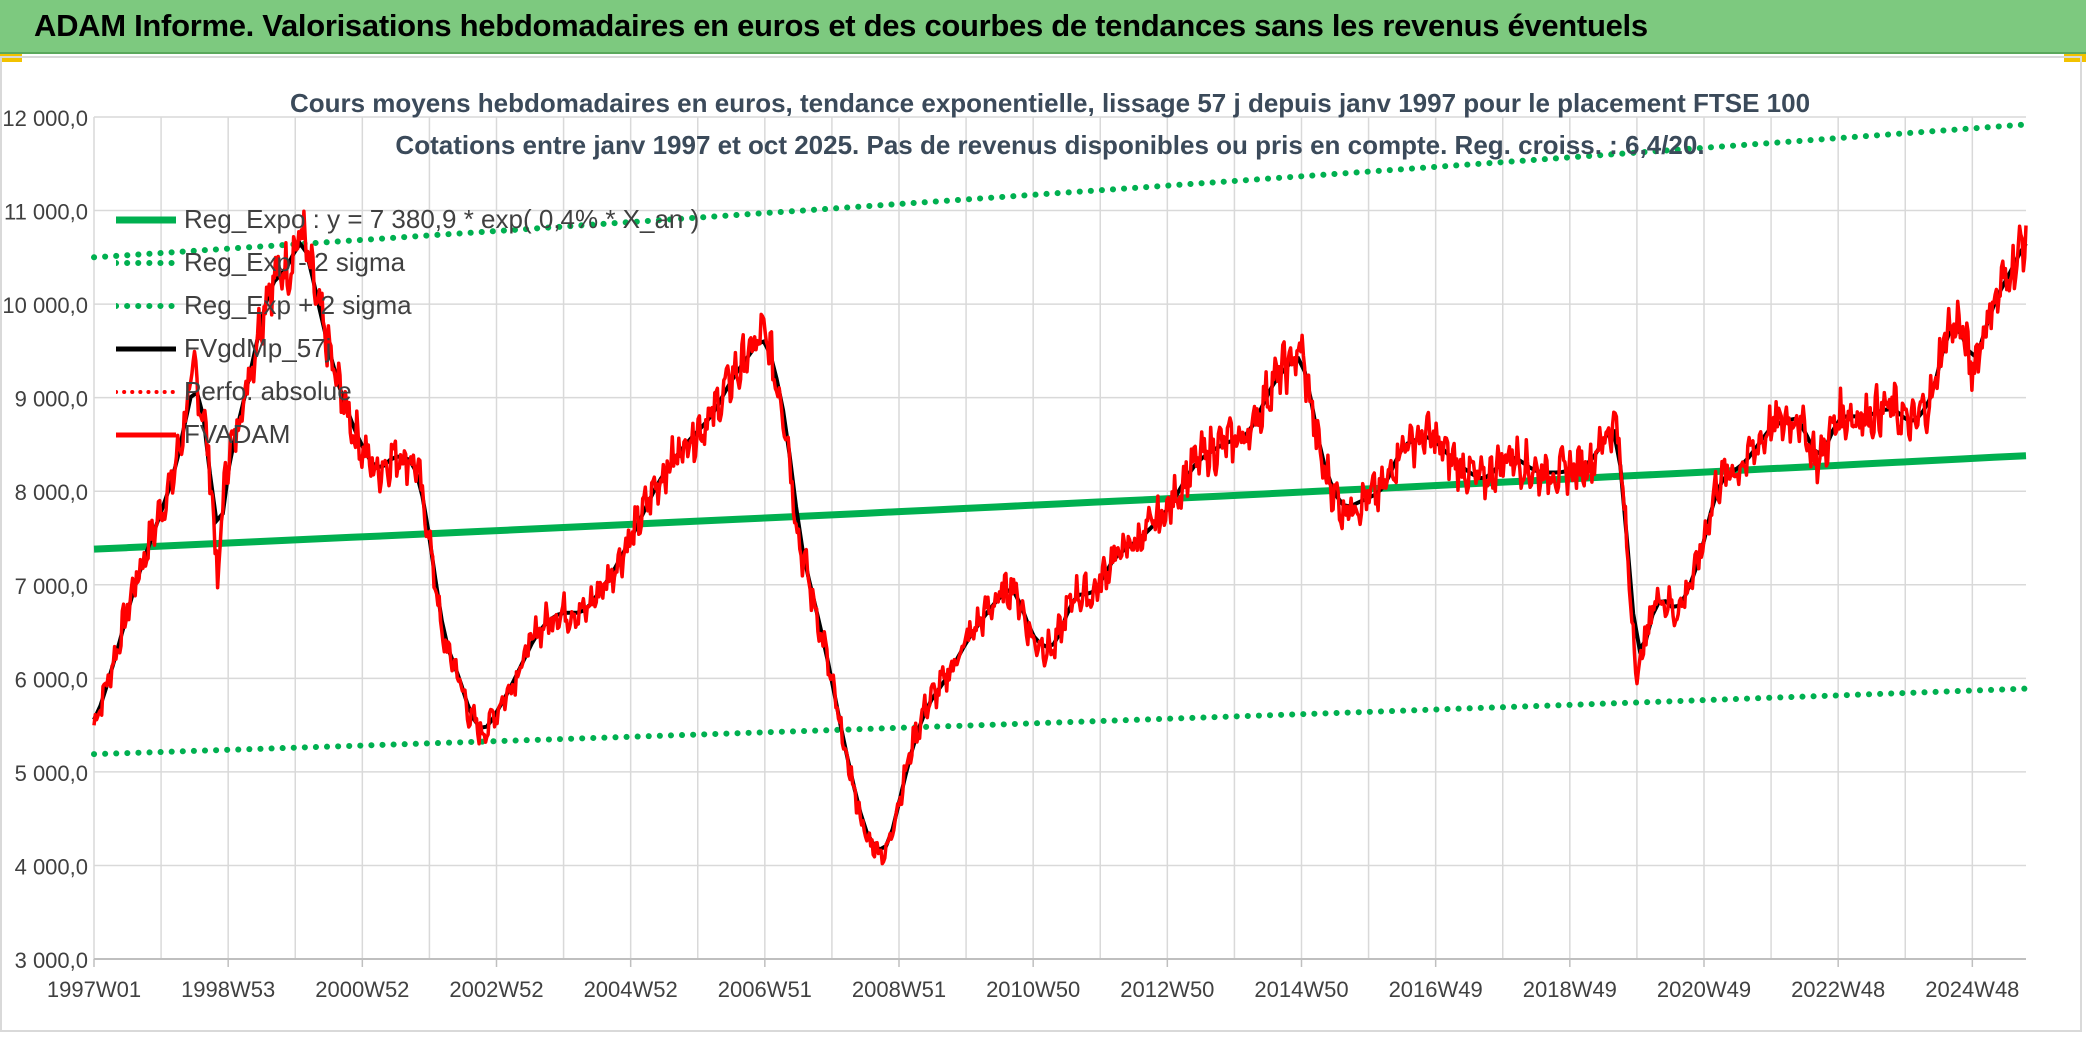 The width and height of the screenshot is (2086, 1037). I want to click on x-tick-label: 2002W52, so click(496, 989).